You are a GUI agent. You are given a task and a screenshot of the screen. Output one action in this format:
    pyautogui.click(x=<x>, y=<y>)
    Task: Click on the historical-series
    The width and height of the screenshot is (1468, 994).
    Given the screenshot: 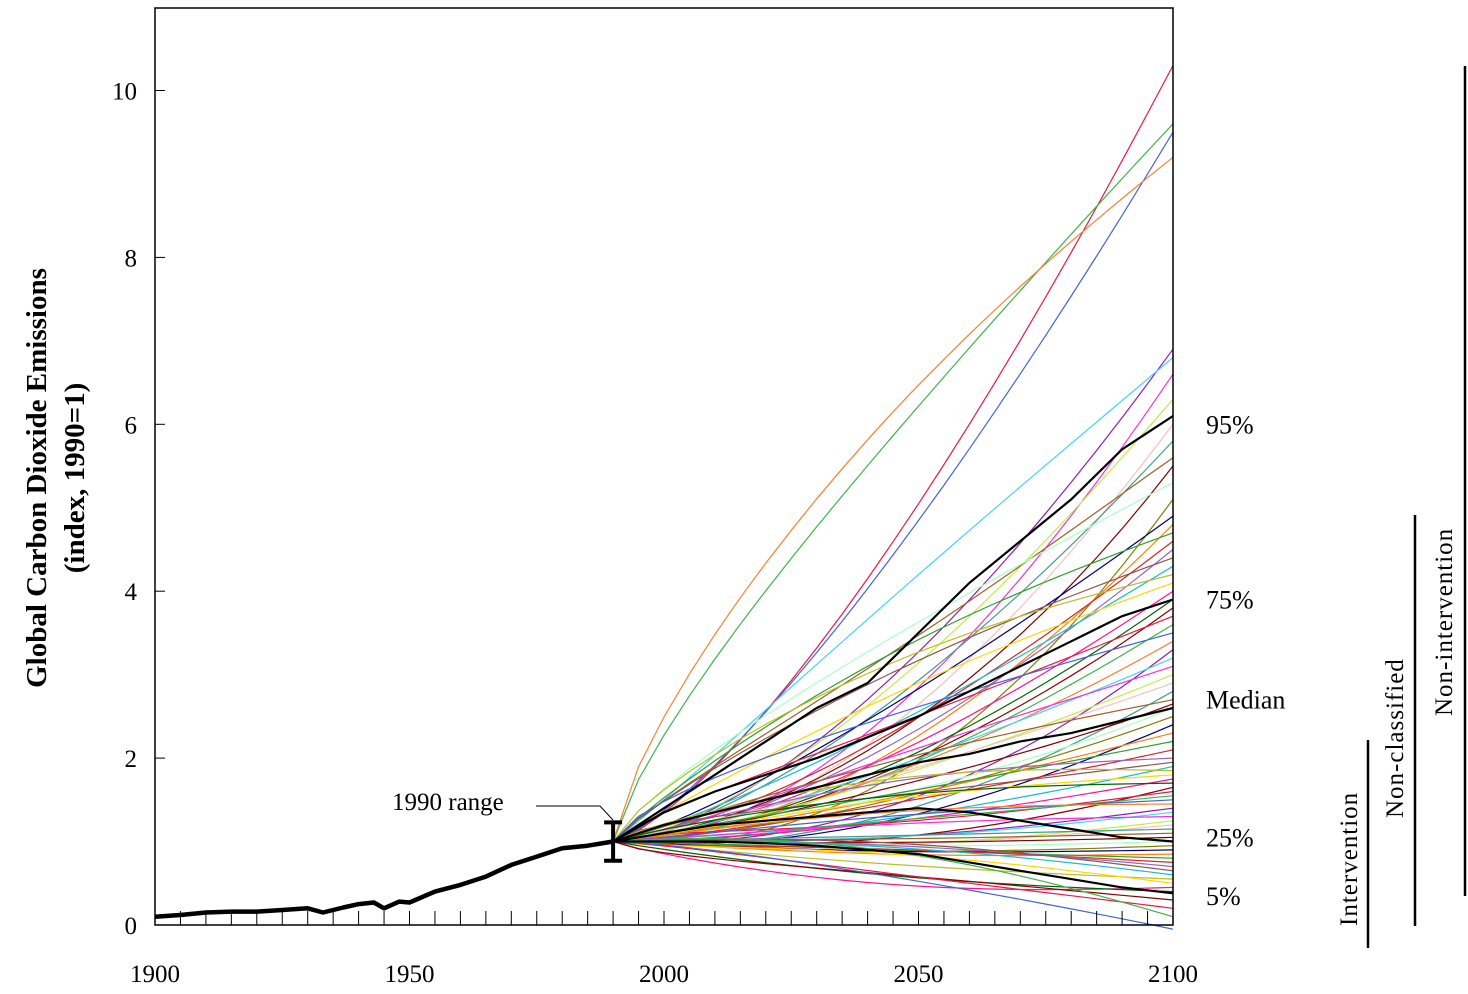 What is the action you would take?
    pyautogui.click(x=388, y=869)
    